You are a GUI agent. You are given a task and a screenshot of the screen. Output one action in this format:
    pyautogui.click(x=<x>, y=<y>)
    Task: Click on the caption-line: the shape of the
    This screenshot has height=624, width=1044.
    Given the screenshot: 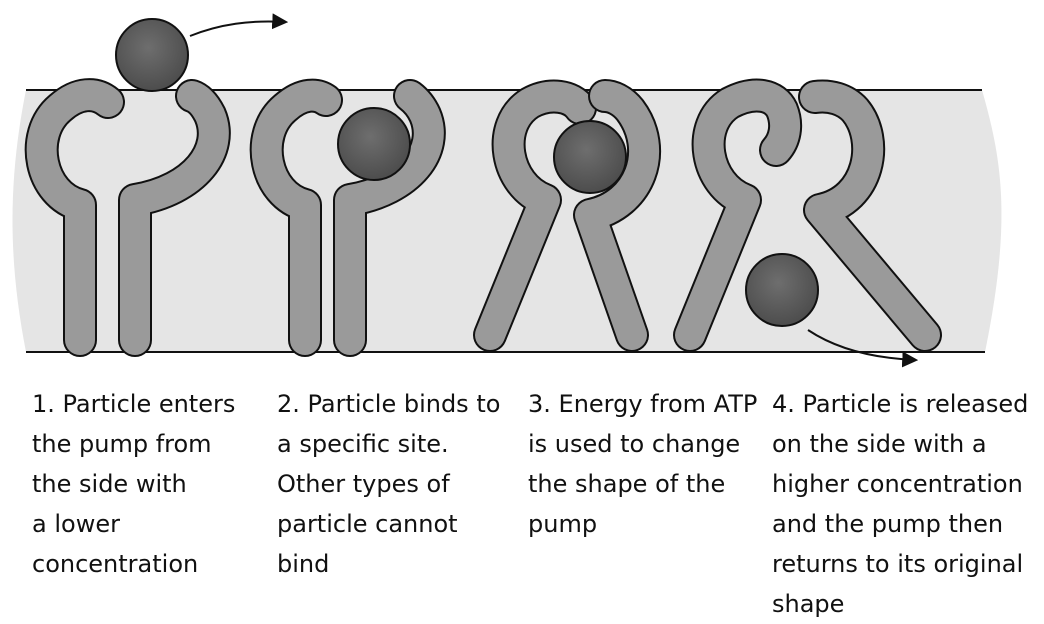 What is the action you would take?
    pyautogui.click(x=627, y=484)
    